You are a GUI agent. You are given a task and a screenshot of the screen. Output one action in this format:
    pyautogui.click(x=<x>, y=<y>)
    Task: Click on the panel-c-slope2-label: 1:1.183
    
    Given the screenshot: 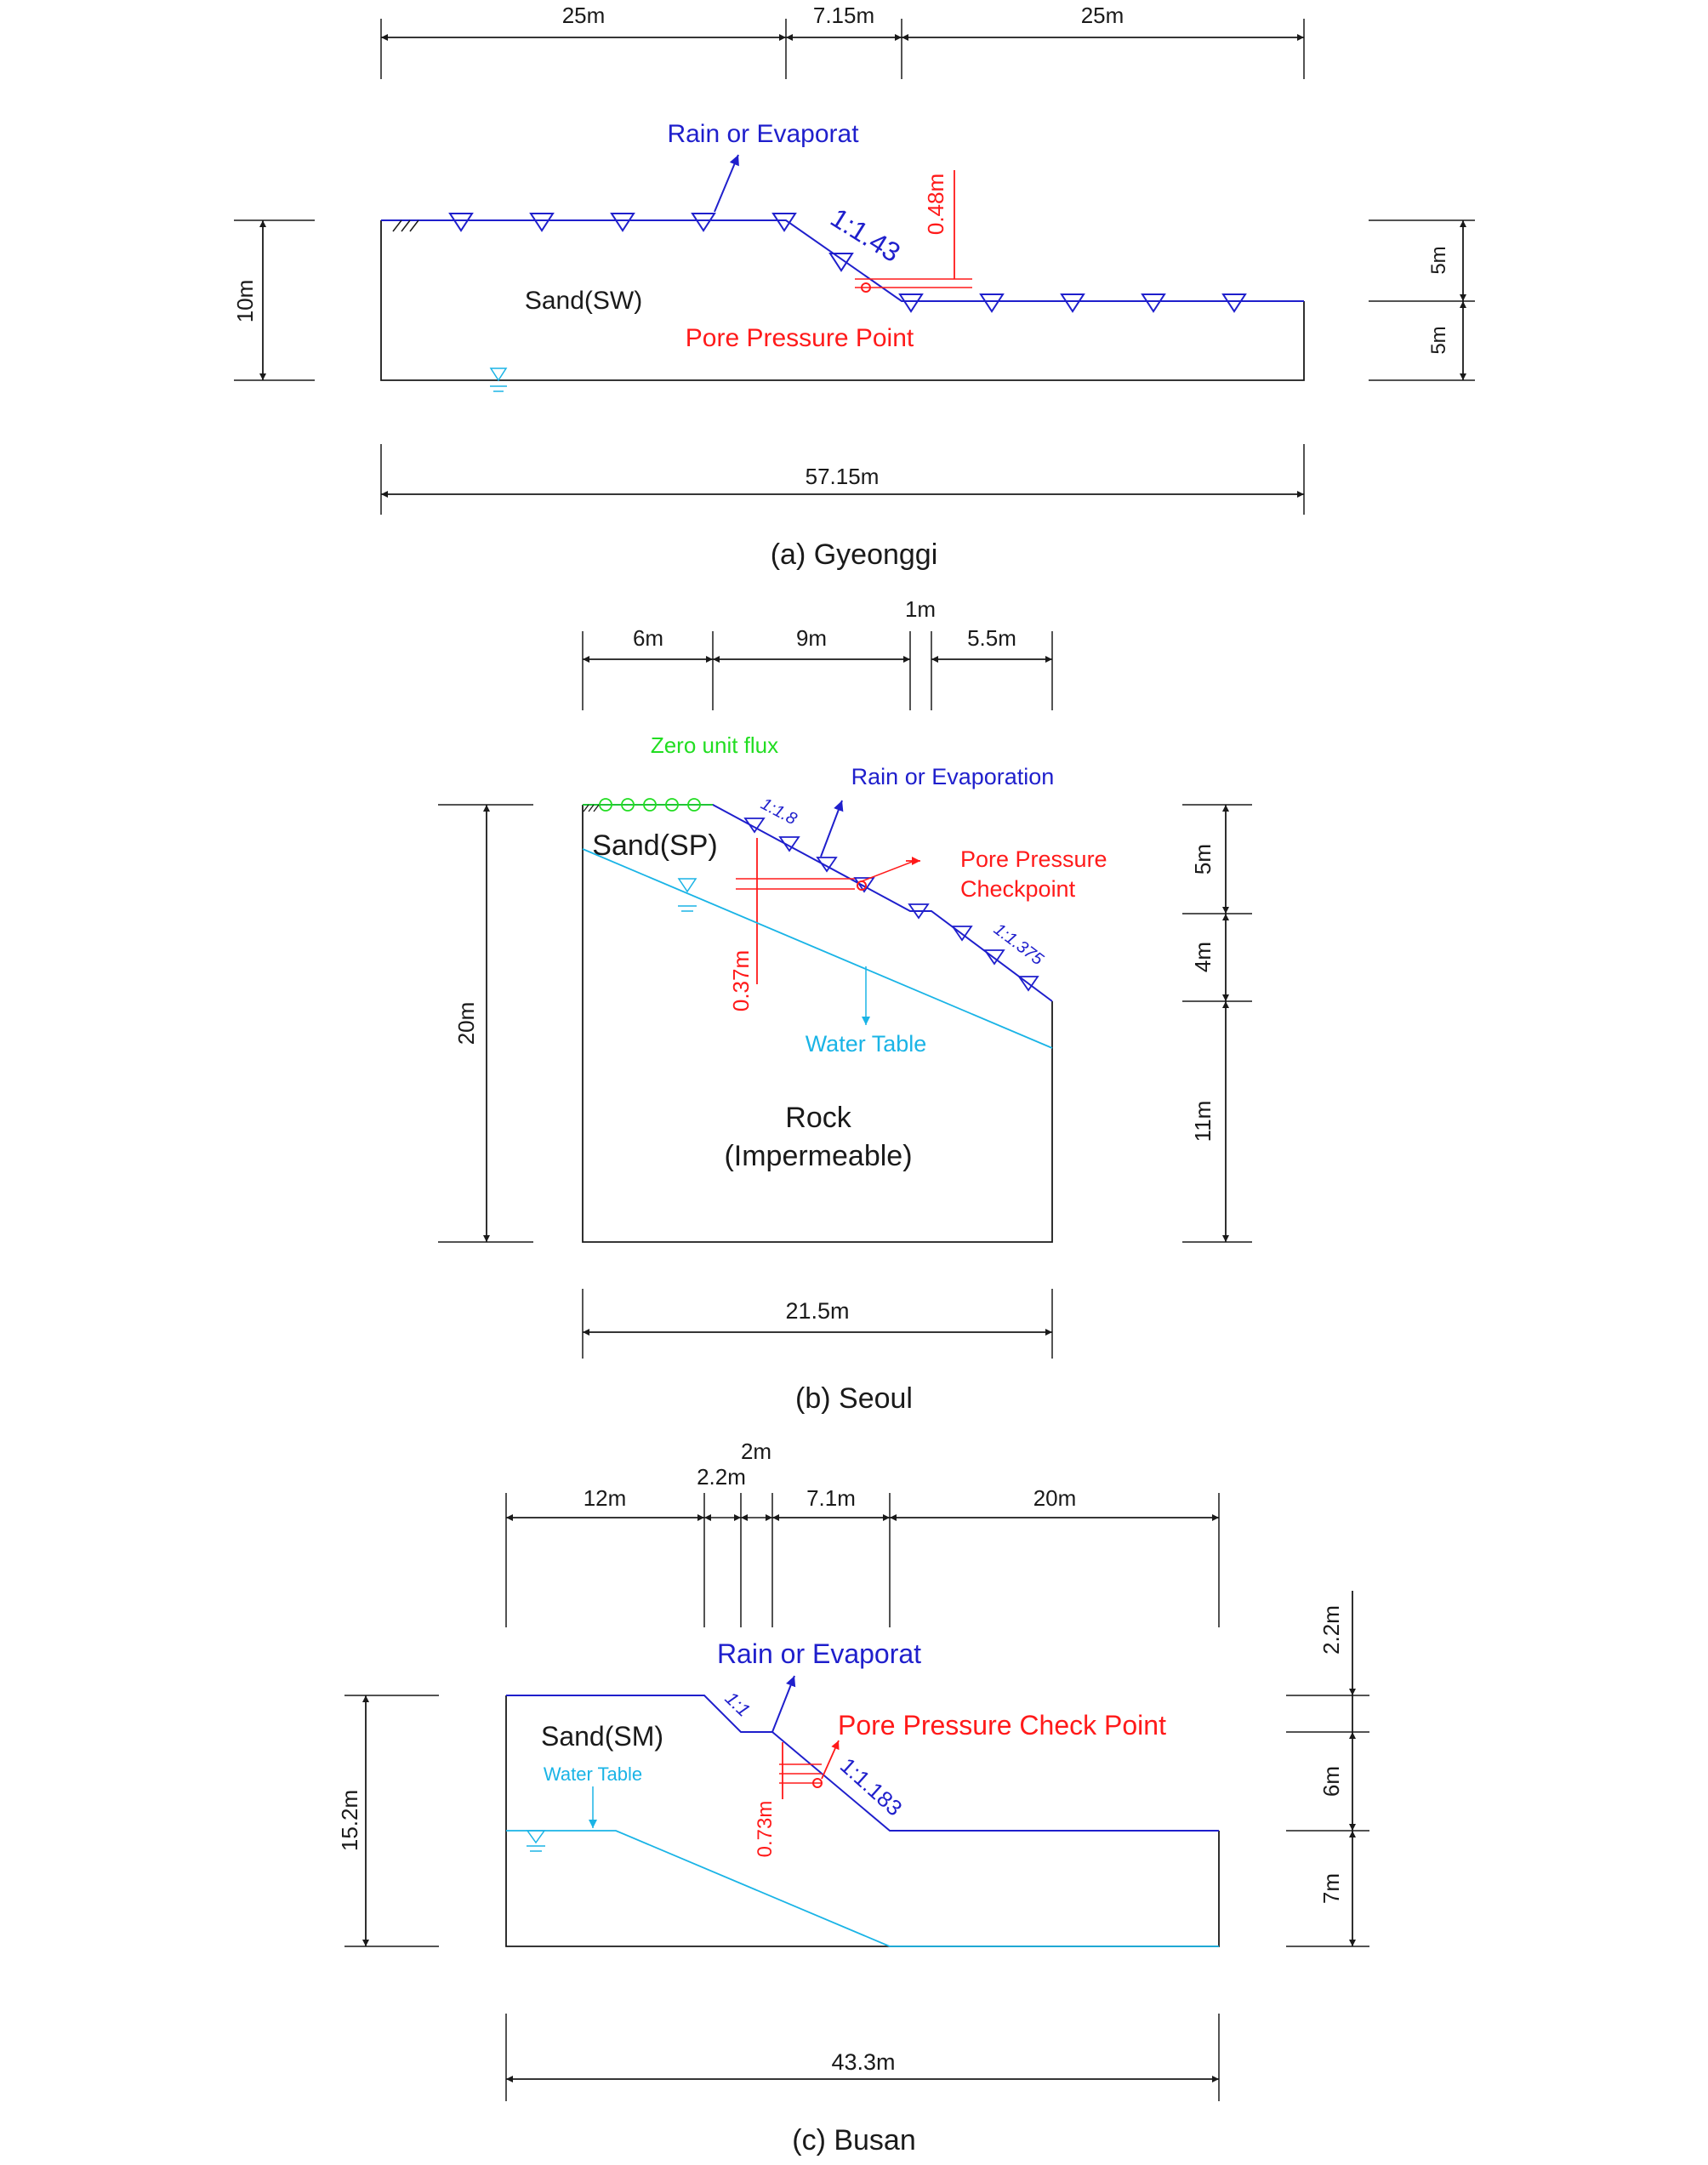 What is the action you would take?
    pyautogui.click(x=871, y=1786)
    